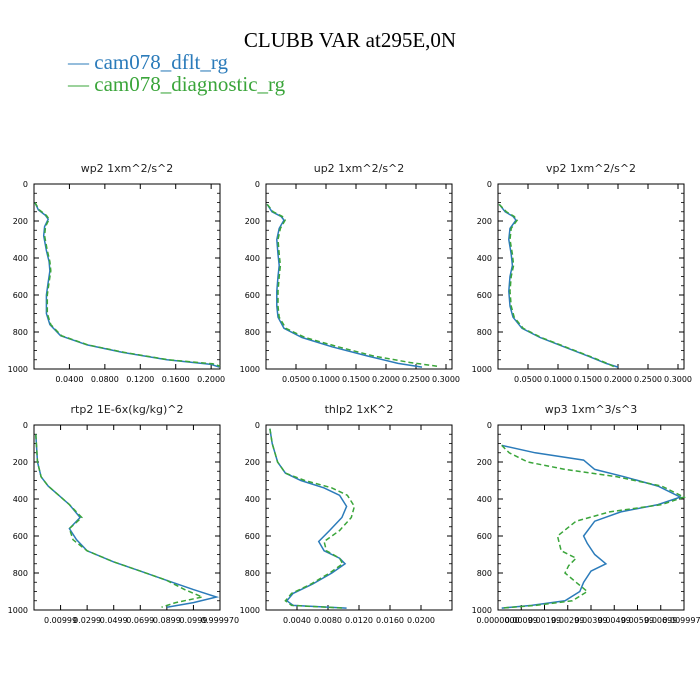 Image resolution: width=700 pixels, height=700 pixels. I want to click on x-tick-label: 0.0040, so click(297, 620).